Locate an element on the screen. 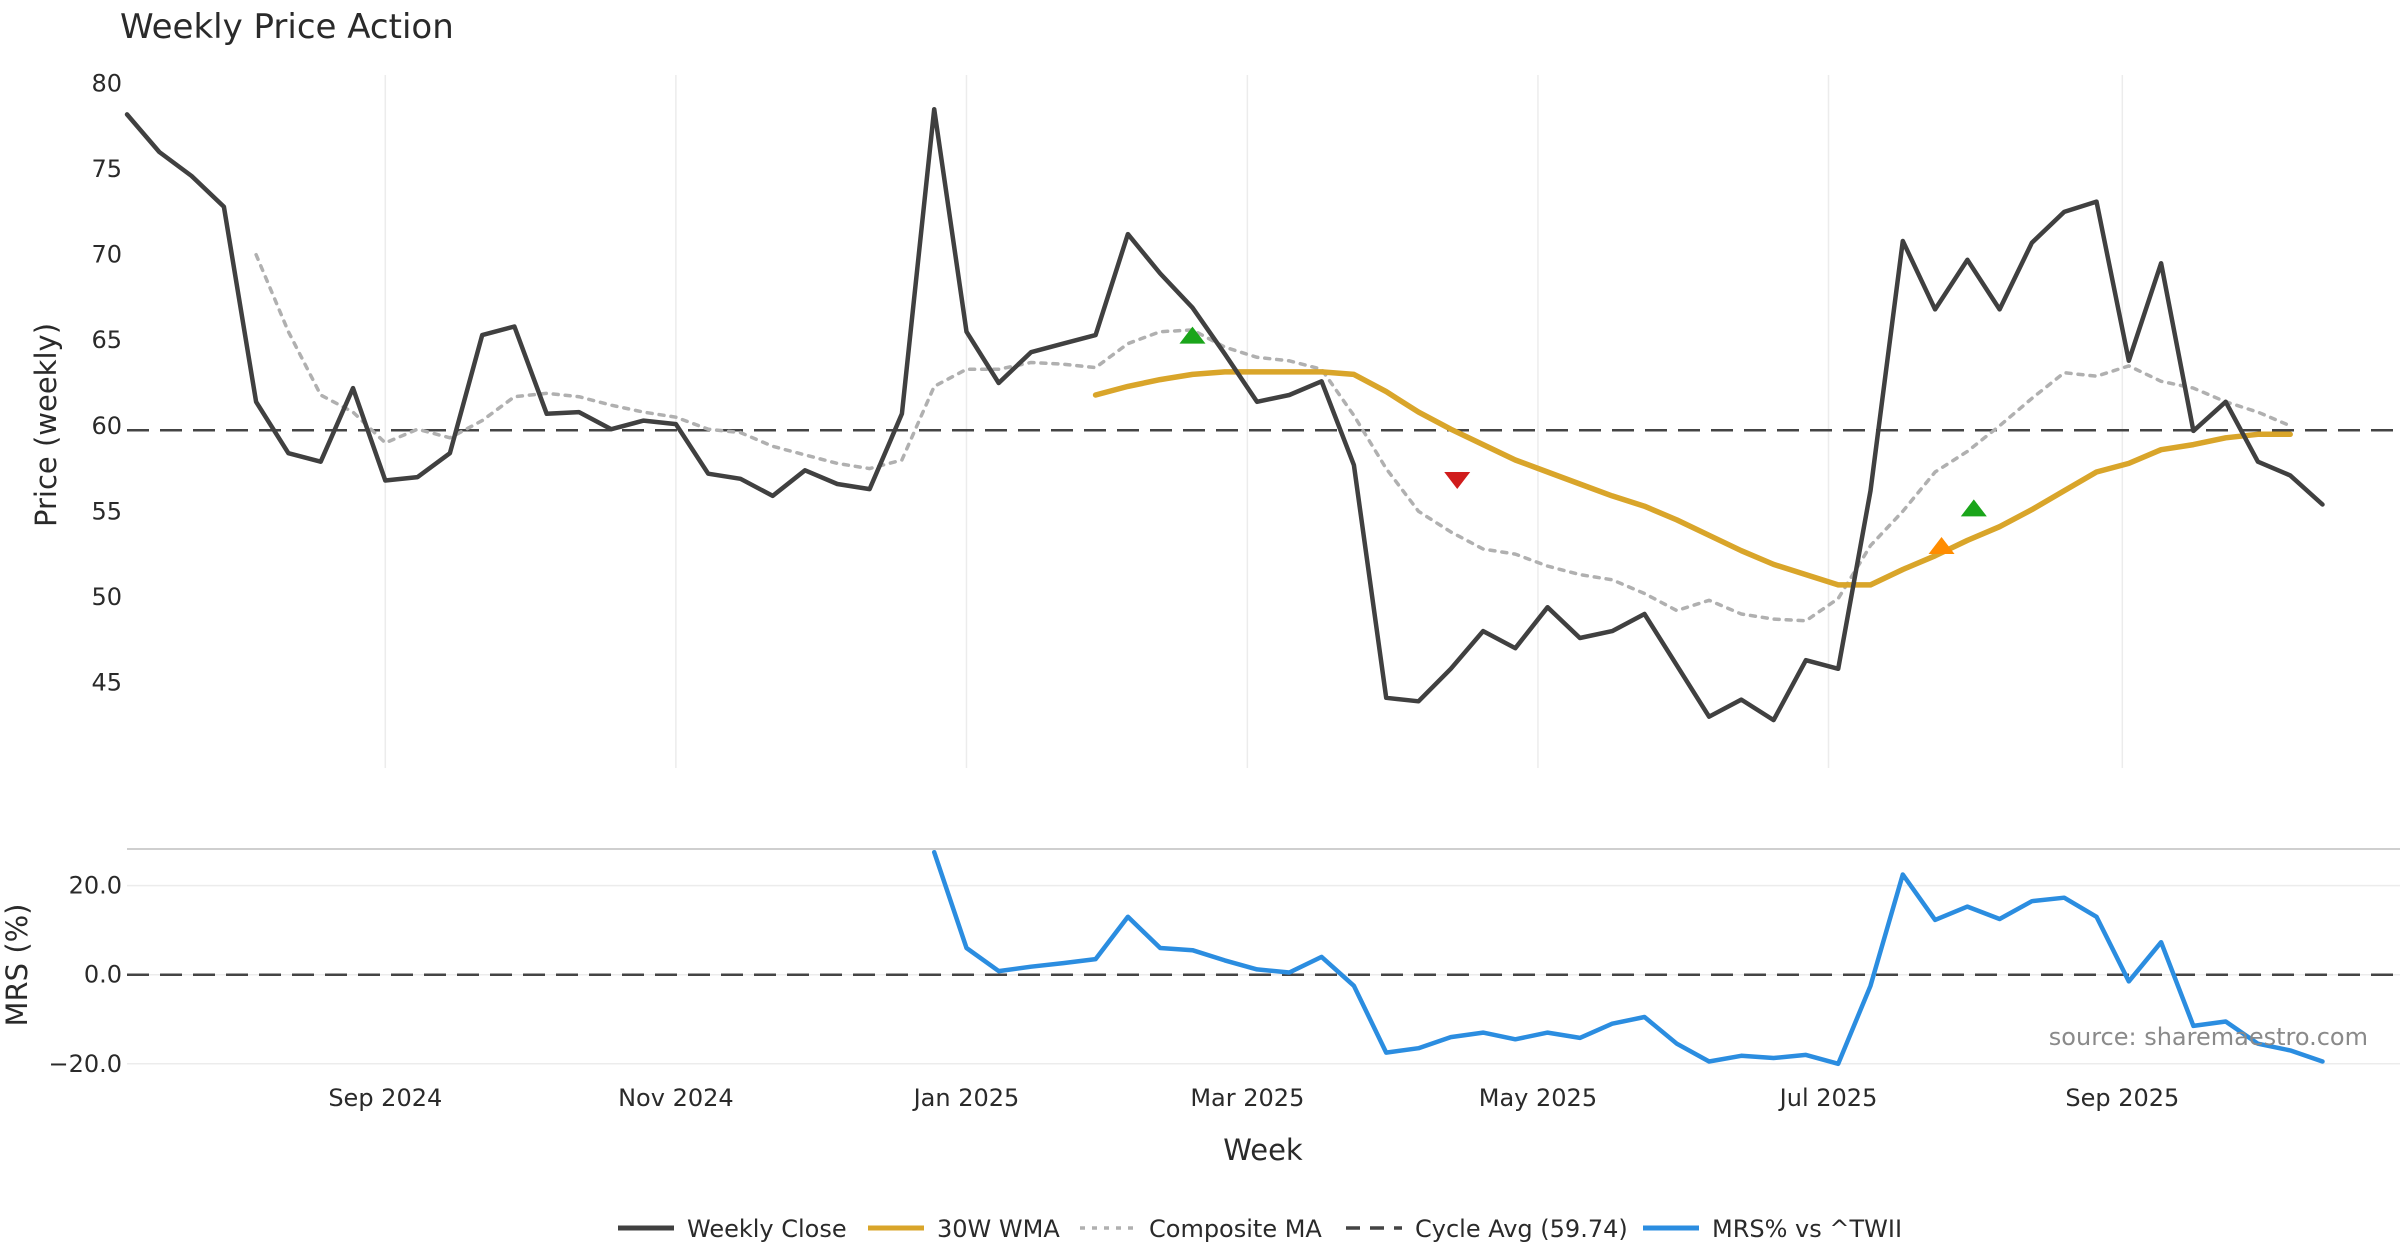 The width and height of the screenshot is (2400, 1260). x-tick-label: Nov 2024 is located at coordinates (676, 1098).